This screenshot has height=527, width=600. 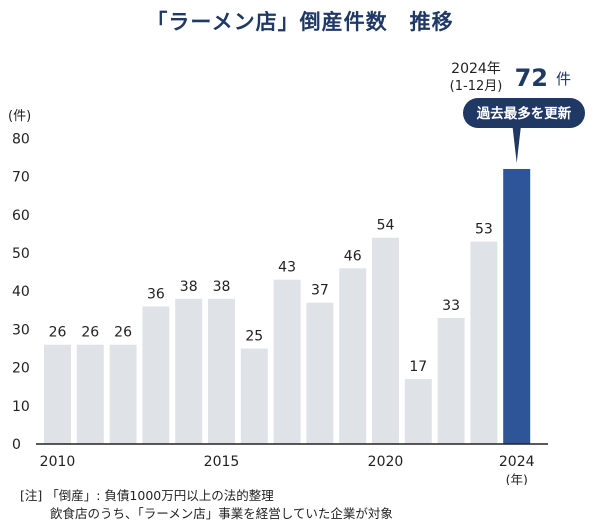 I want to click on data-label: 17, so click(x=418, y=367).